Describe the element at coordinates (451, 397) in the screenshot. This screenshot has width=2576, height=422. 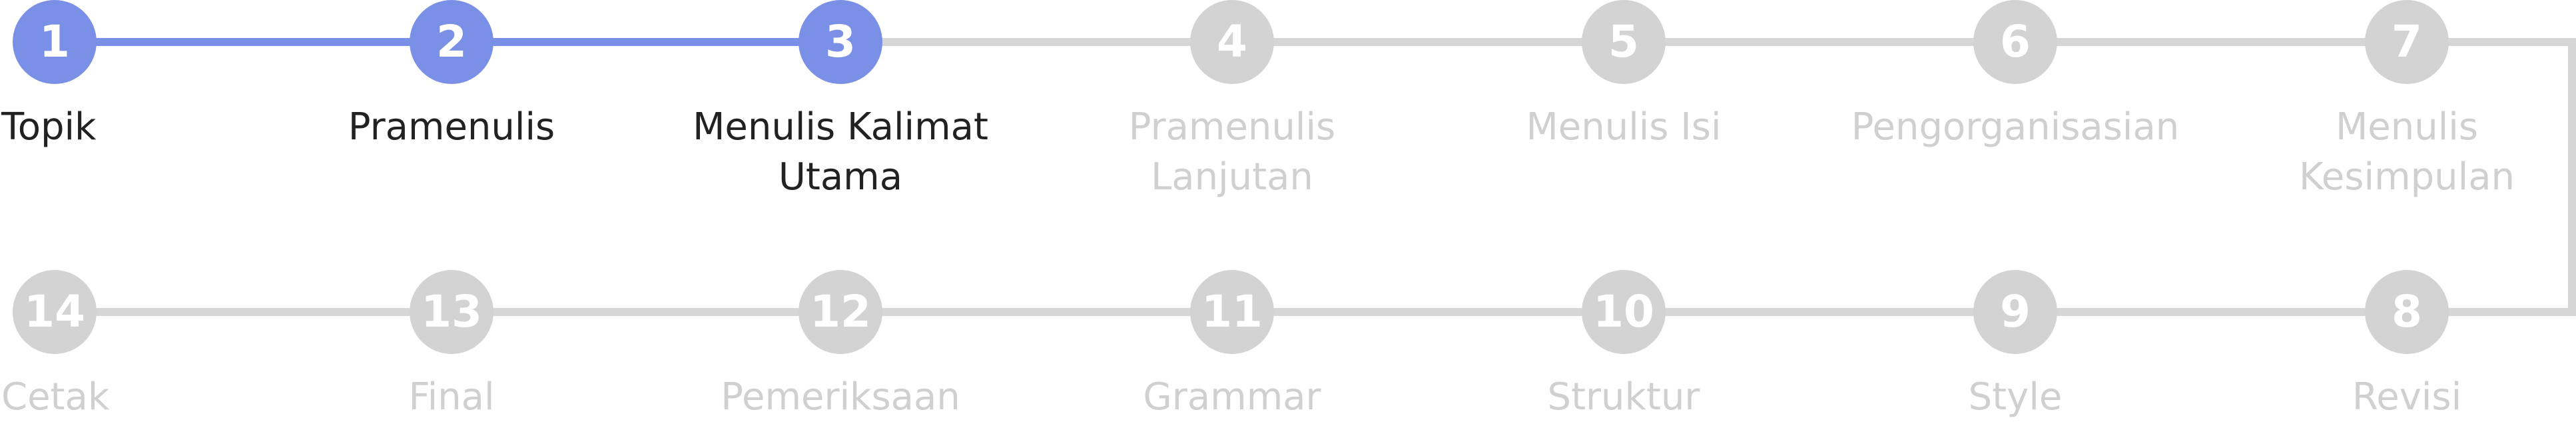
I see `step-label-13: Final` at that location.